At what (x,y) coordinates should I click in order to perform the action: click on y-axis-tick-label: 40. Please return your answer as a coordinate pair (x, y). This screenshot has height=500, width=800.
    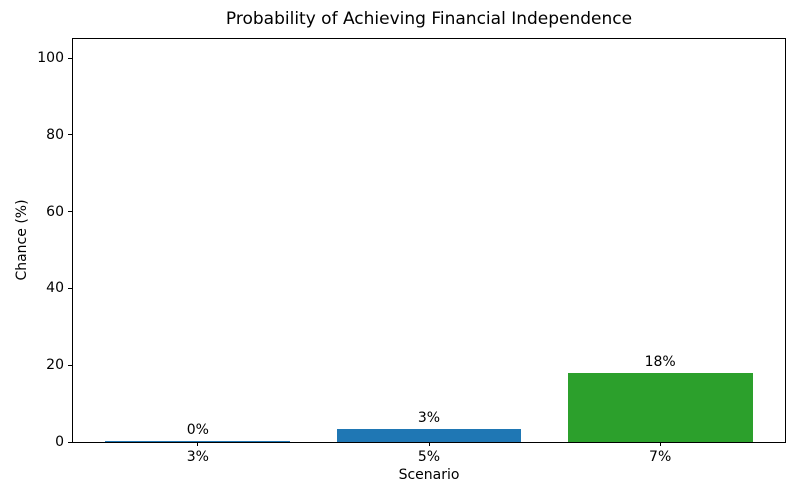
    Looking at the image, I should click on (55, 288).